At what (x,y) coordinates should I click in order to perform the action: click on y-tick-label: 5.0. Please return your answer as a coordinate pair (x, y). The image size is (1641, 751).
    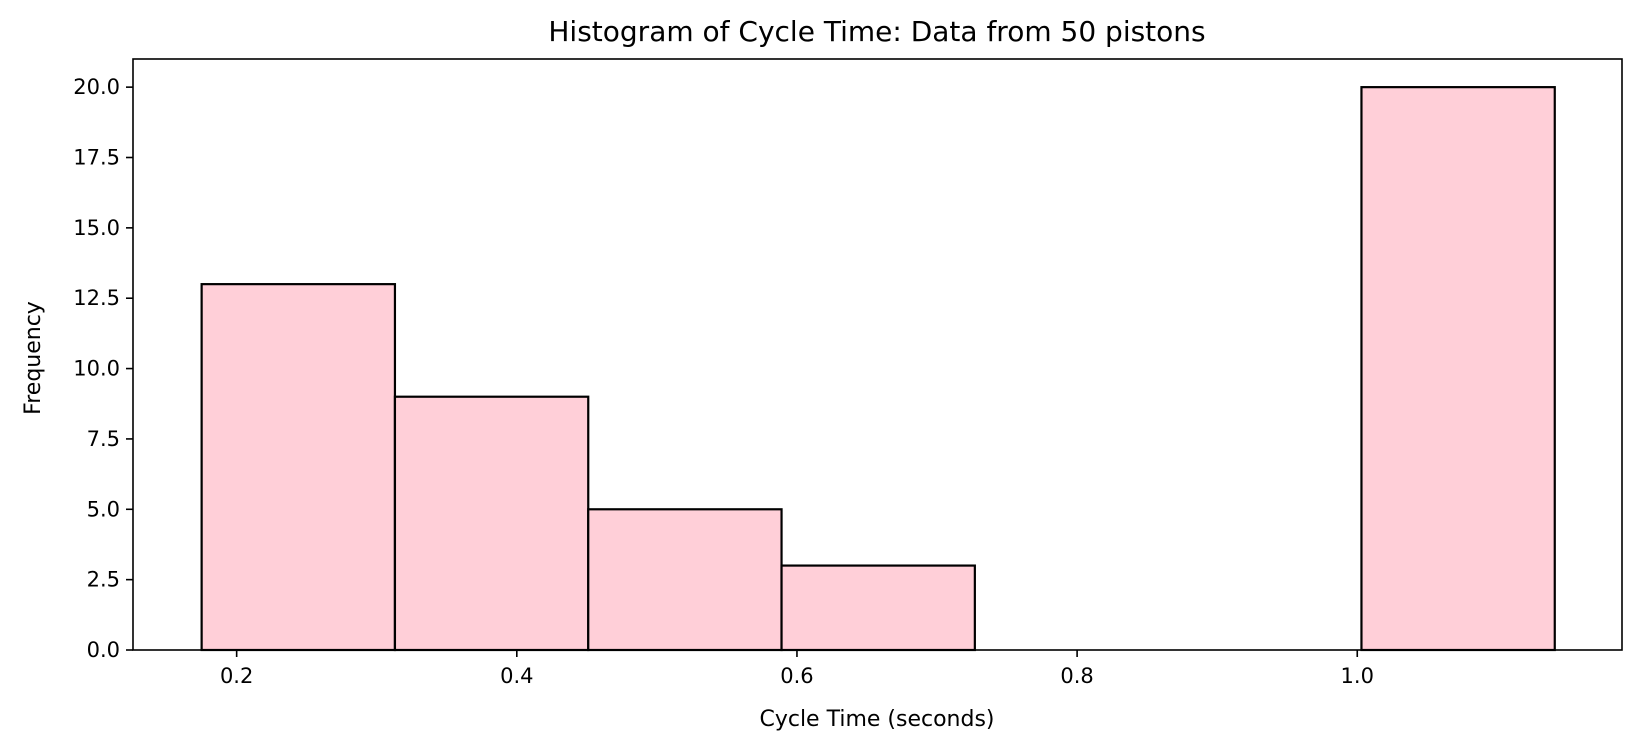
    Looking at the image, I should click on (103, 509).